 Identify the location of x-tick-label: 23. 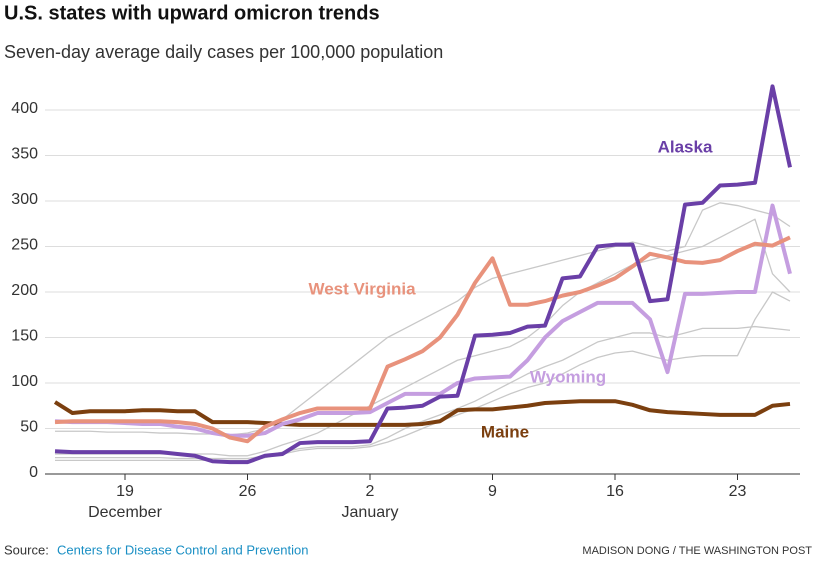
(738, 491).